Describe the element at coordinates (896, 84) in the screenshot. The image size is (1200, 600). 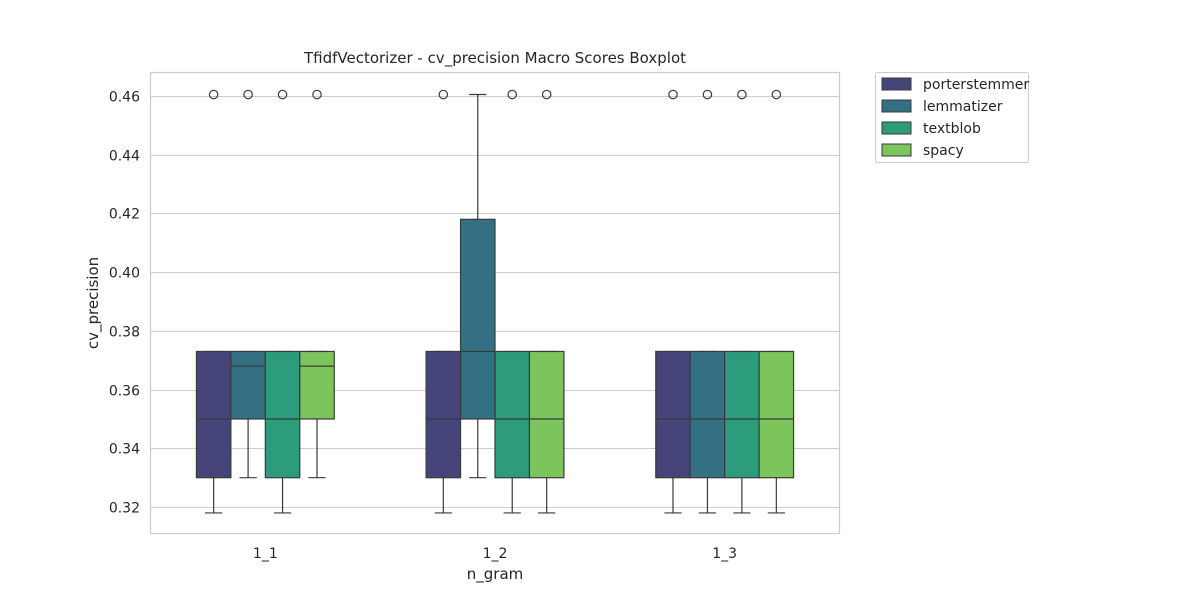
I see `legend-swatch-porterstemmer` at that location.